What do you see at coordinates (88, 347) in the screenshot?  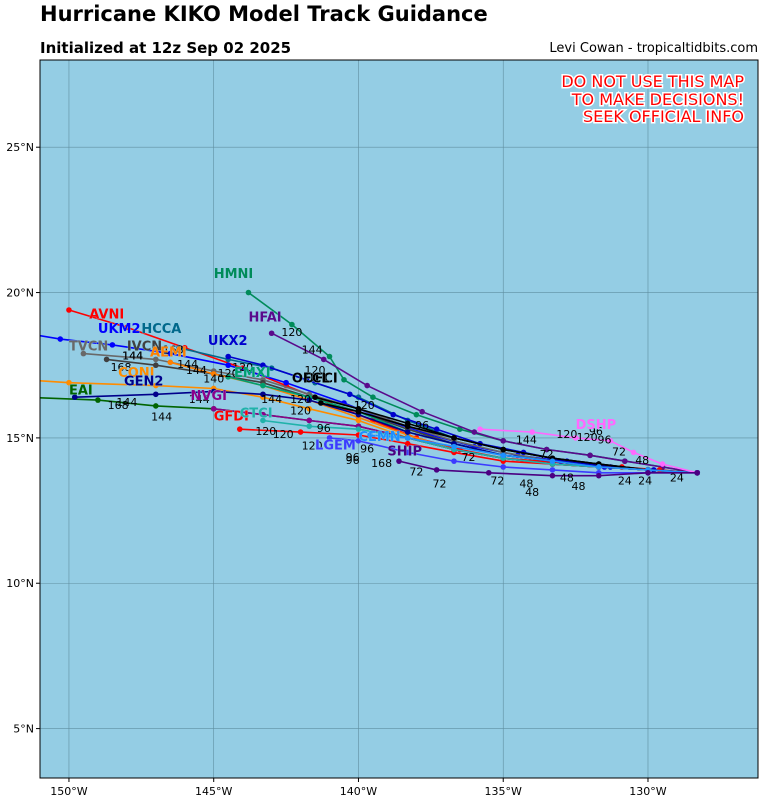 I see `model-label-tvcn: TVCN` at bounding box center [88, 347].